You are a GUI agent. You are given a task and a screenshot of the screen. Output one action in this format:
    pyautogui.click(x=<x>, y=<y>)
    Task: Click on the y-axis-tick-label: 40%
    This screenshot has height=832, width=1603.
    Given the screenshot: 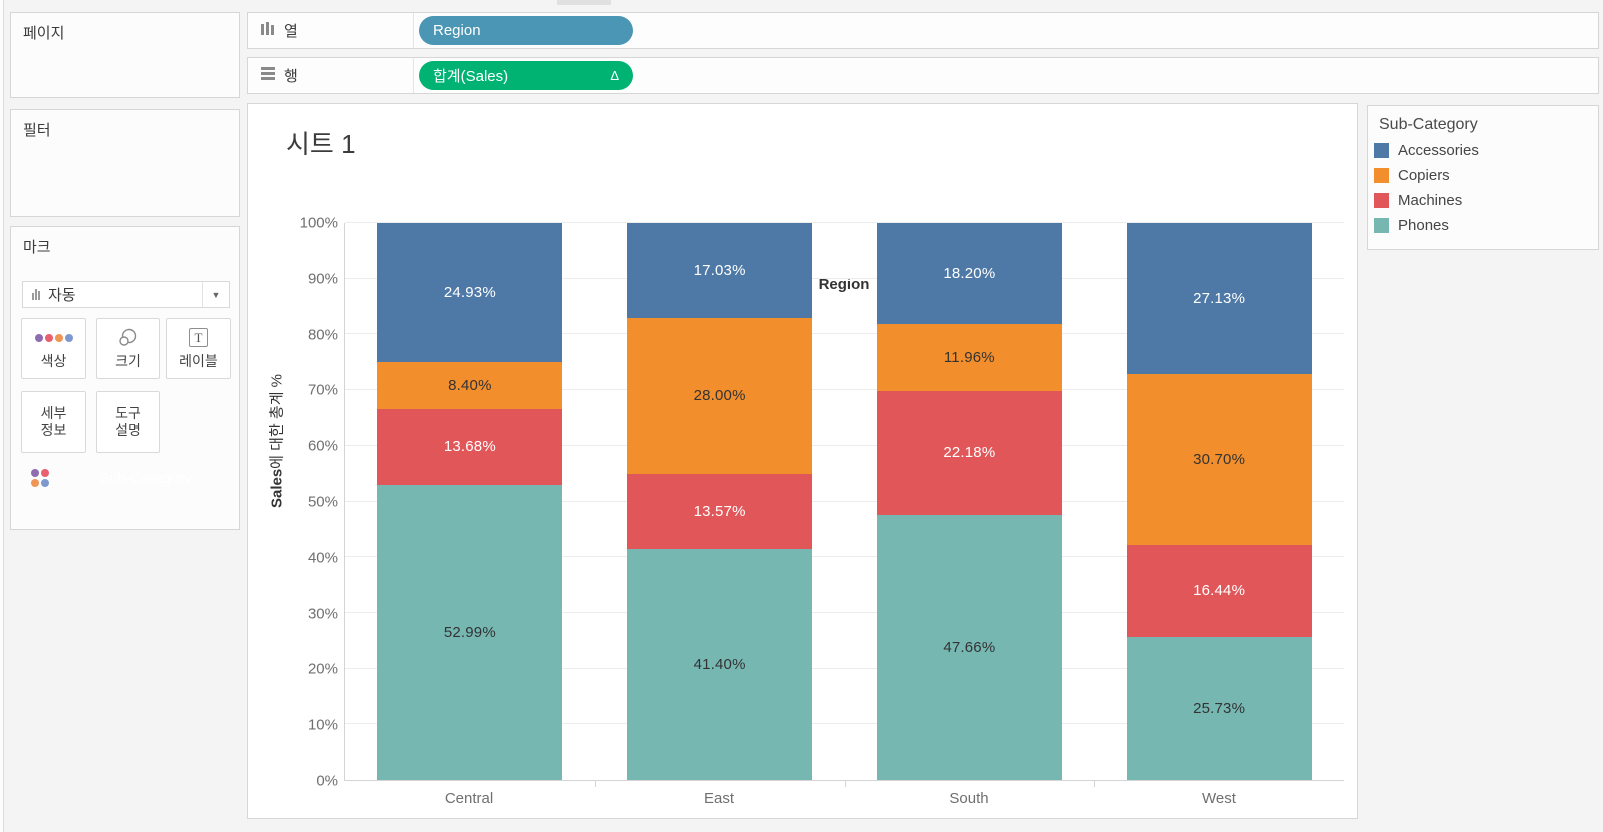 What is the action you would take?
    pyautogui.click(x=322, y=558)
    